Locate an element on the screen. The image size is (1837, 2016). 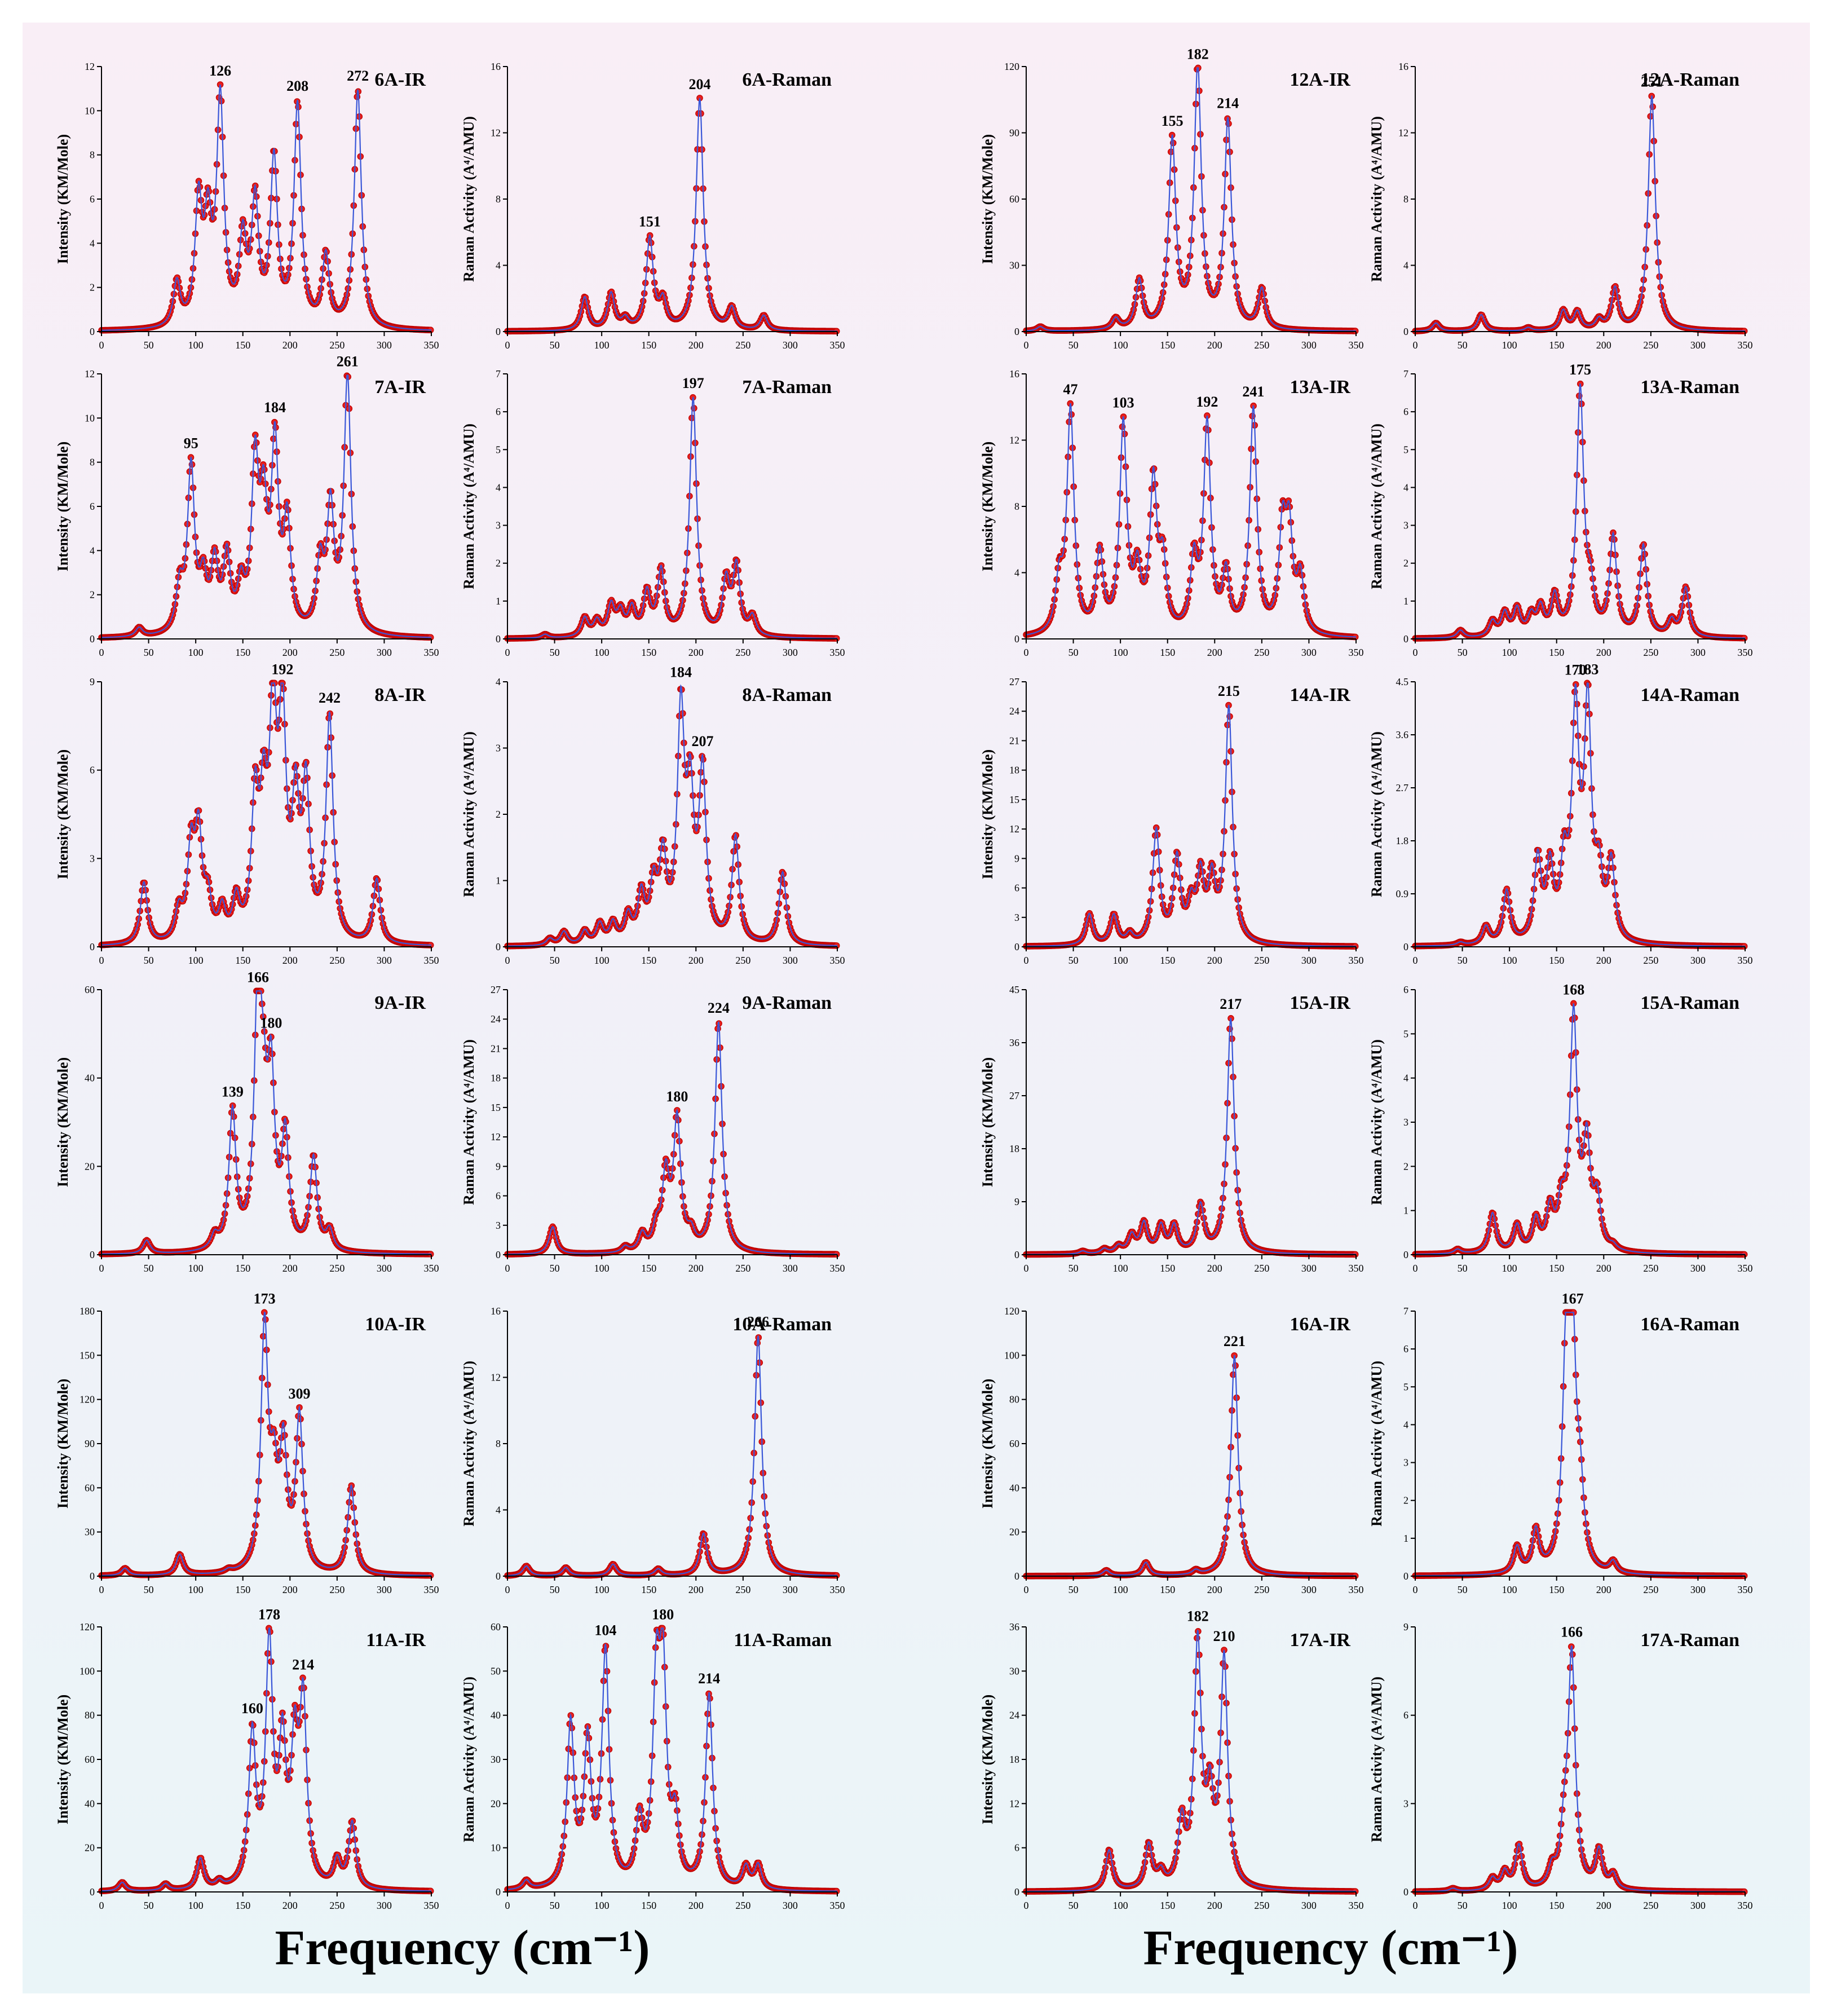
y-tick-label: 2 is located at coordinates (1405, 563).